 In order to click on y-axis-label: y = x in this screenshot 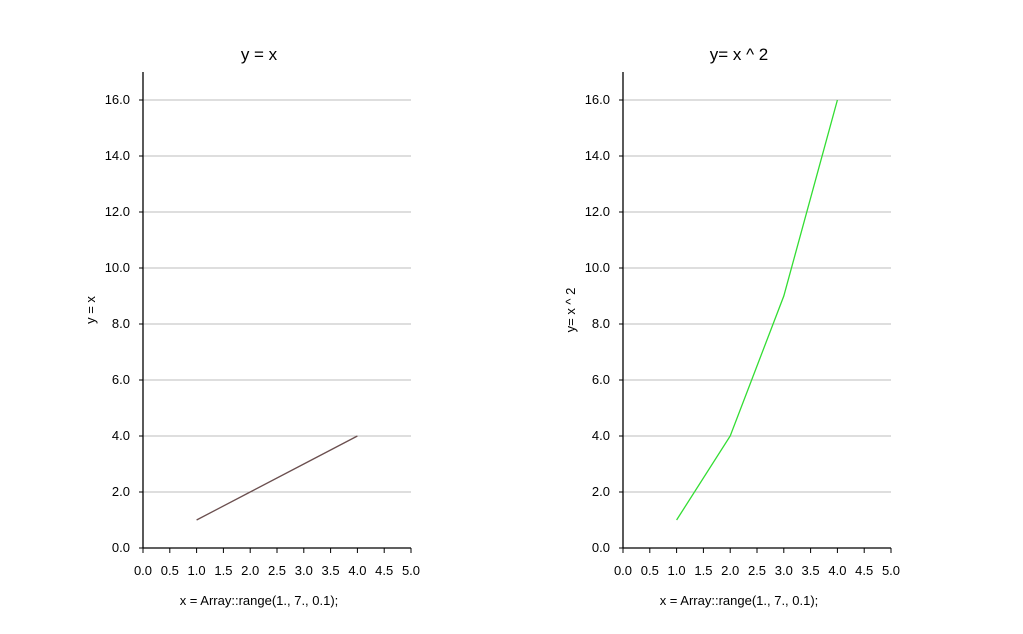, I will do `click(90, 310)`.